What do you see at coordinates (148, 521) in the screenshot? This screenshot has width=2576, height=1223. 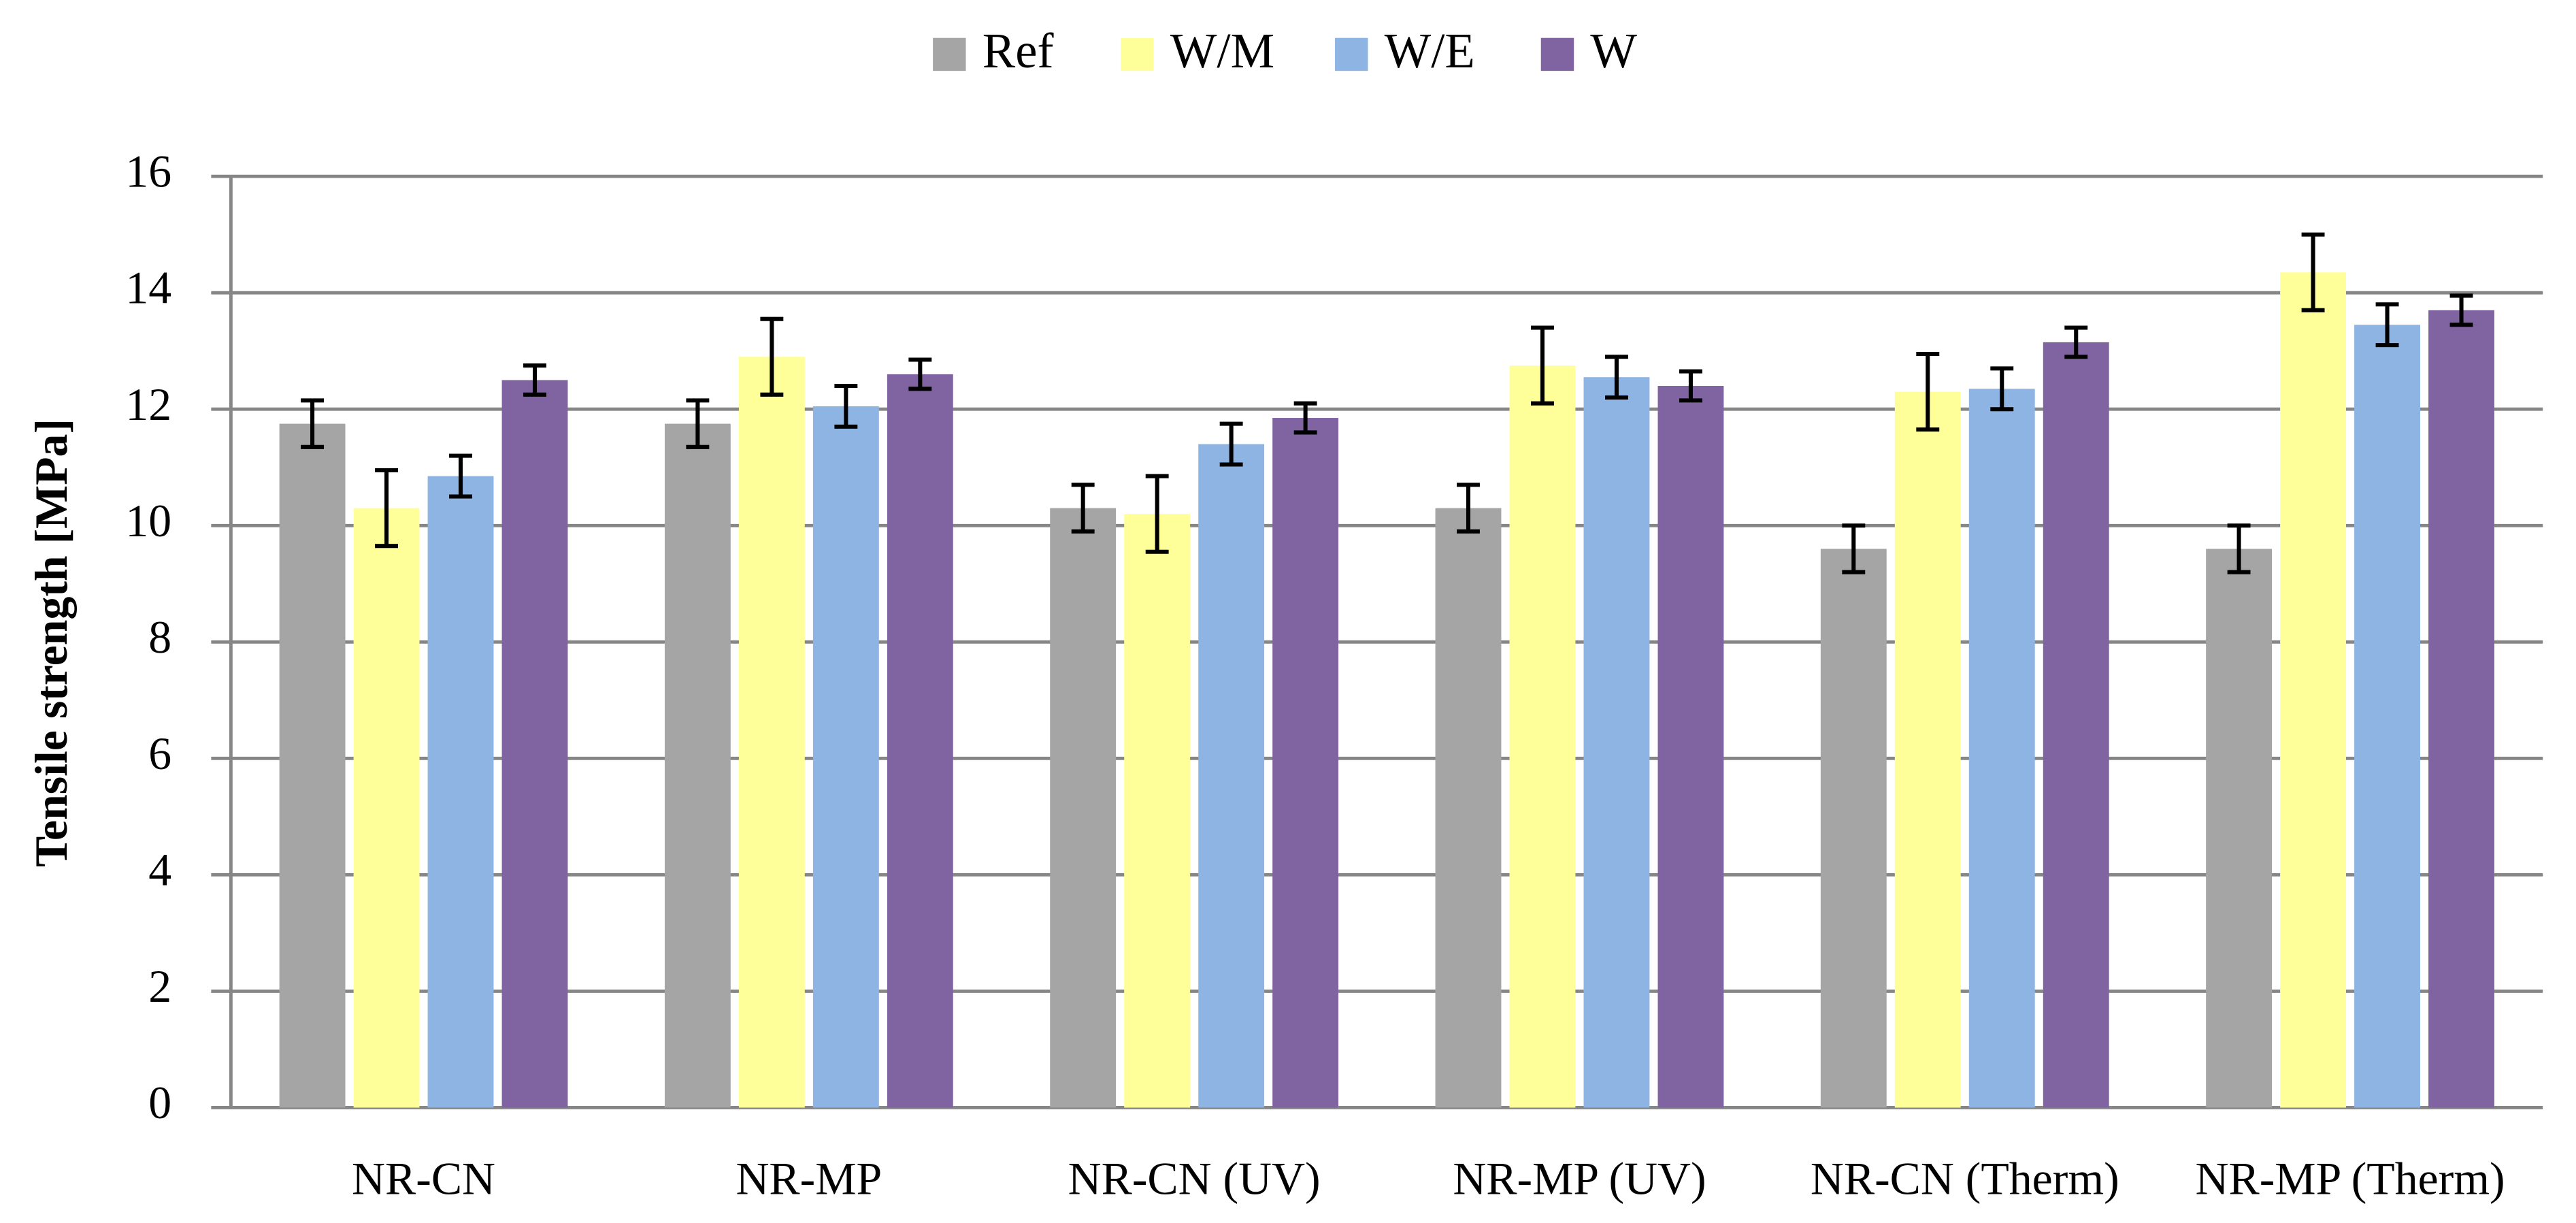 I see `y-tick-label: 10` at bounding box center [148, 521].